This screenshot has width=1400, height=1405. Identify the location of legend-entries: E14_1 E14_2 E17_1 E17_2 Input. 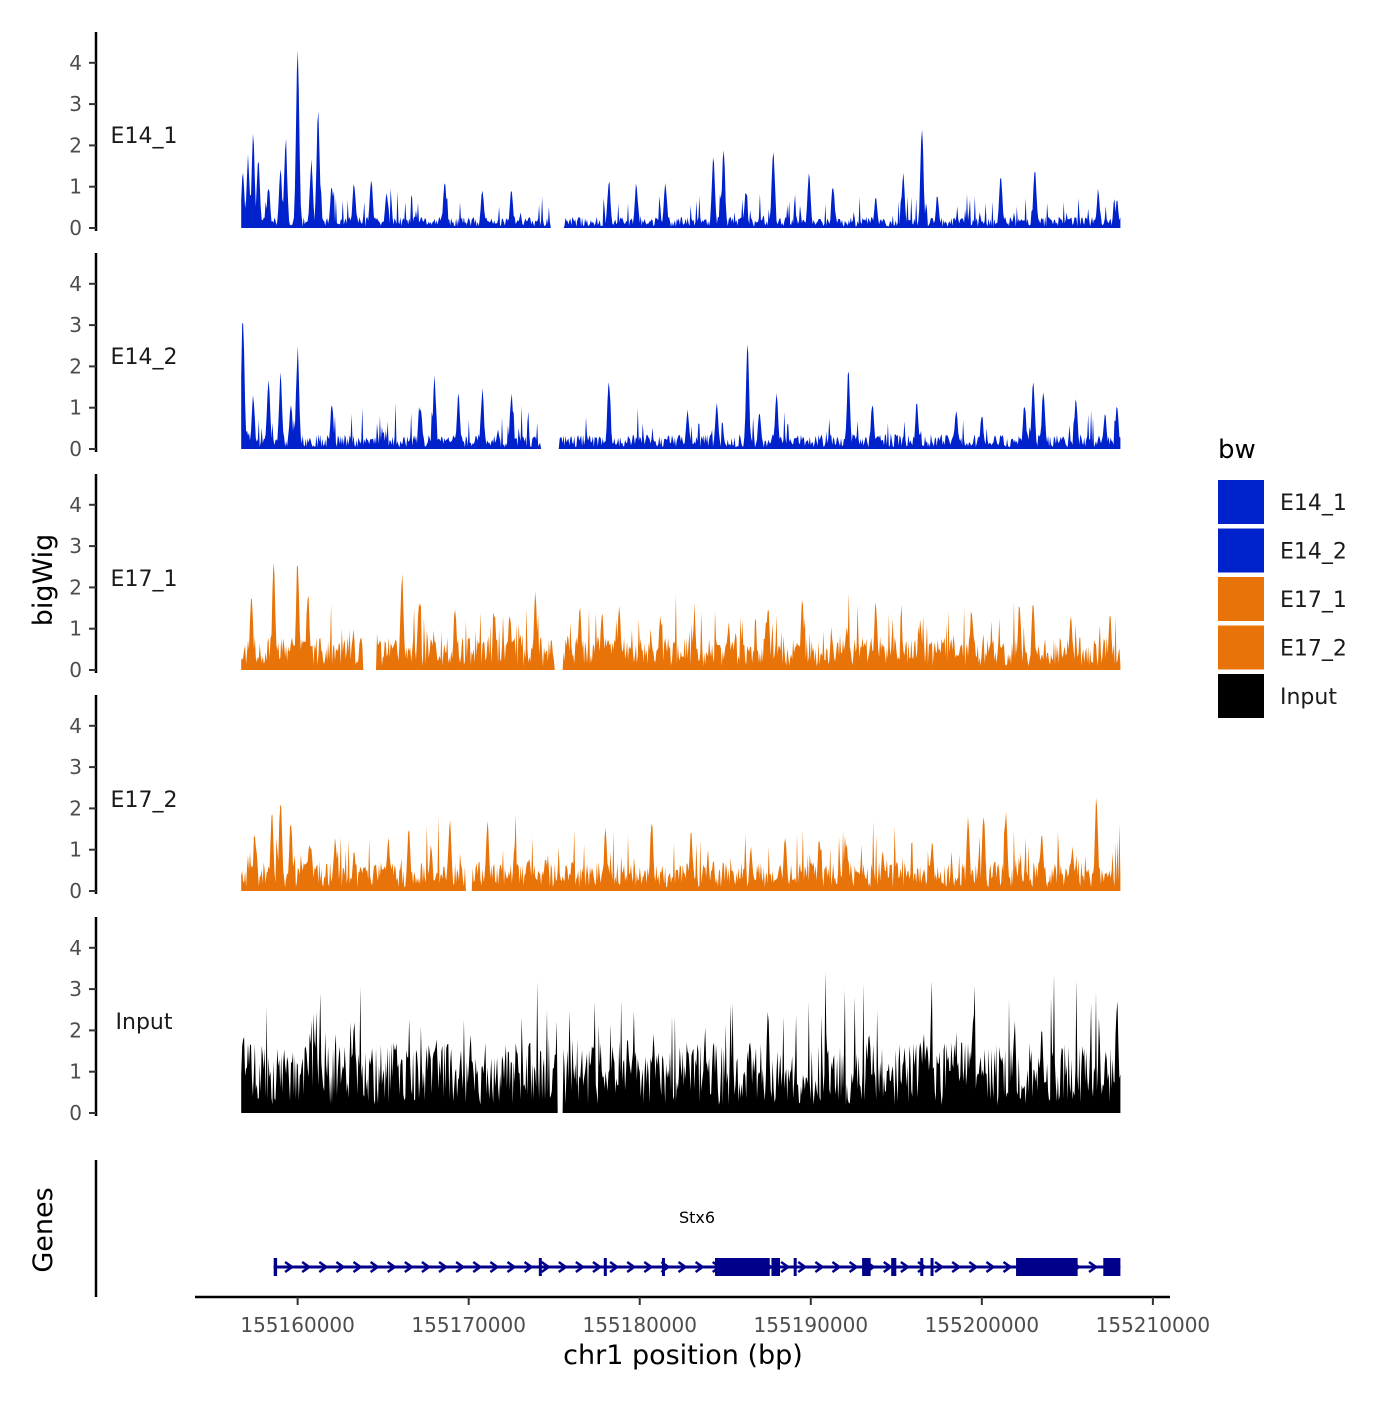
(1282, 599).